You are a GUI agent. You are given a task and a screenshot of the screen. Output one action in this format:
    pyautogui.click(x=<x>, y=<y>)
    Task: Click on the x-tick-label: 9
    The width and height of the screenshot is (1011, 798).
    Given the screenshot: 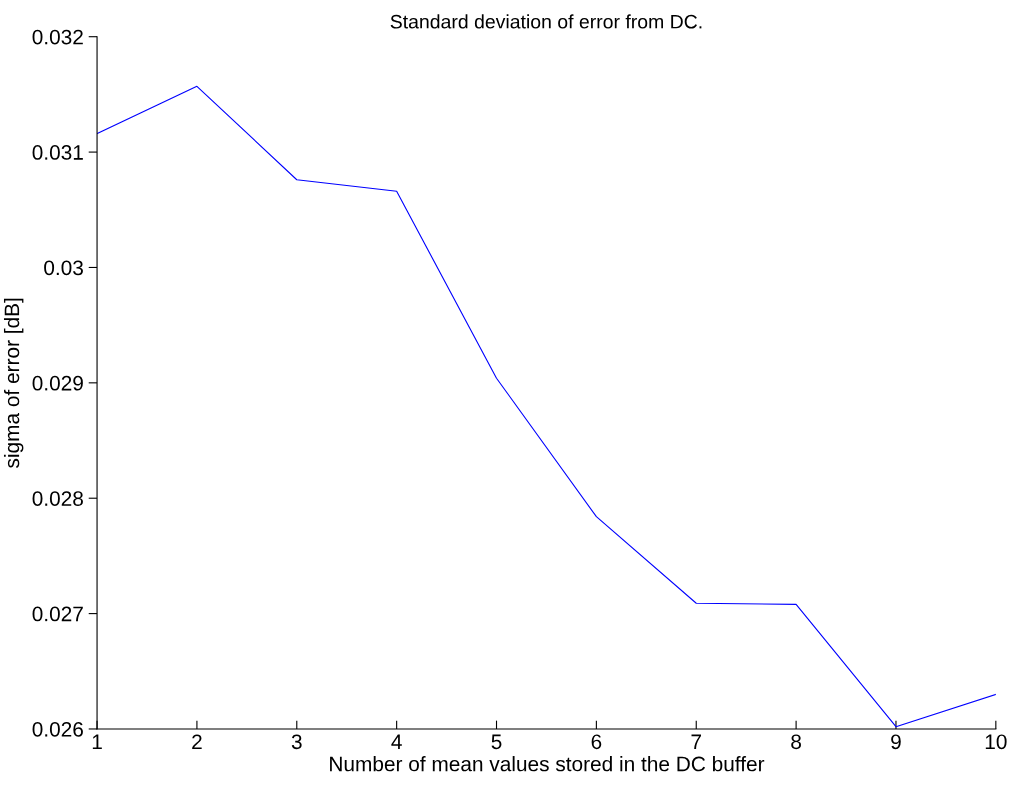 What is the action you would take?
    pyautogui.click(x=896, y=742)
    